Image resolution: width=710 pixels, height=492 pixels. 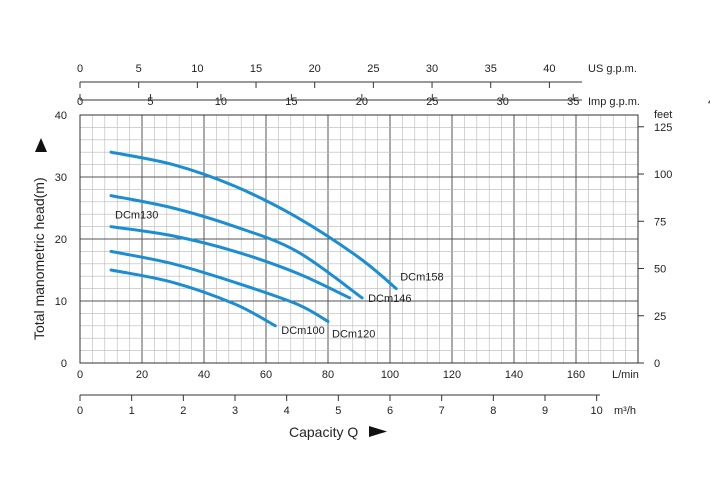 I want to click on series-line-dcm158, so click(x=253, y=220).